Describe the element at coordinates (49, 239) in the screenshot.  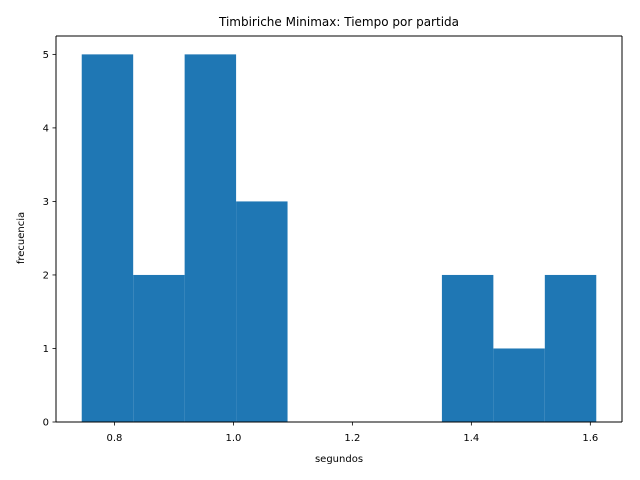
I see `y-ticks: 0 1 2 3 4 5` at that location.